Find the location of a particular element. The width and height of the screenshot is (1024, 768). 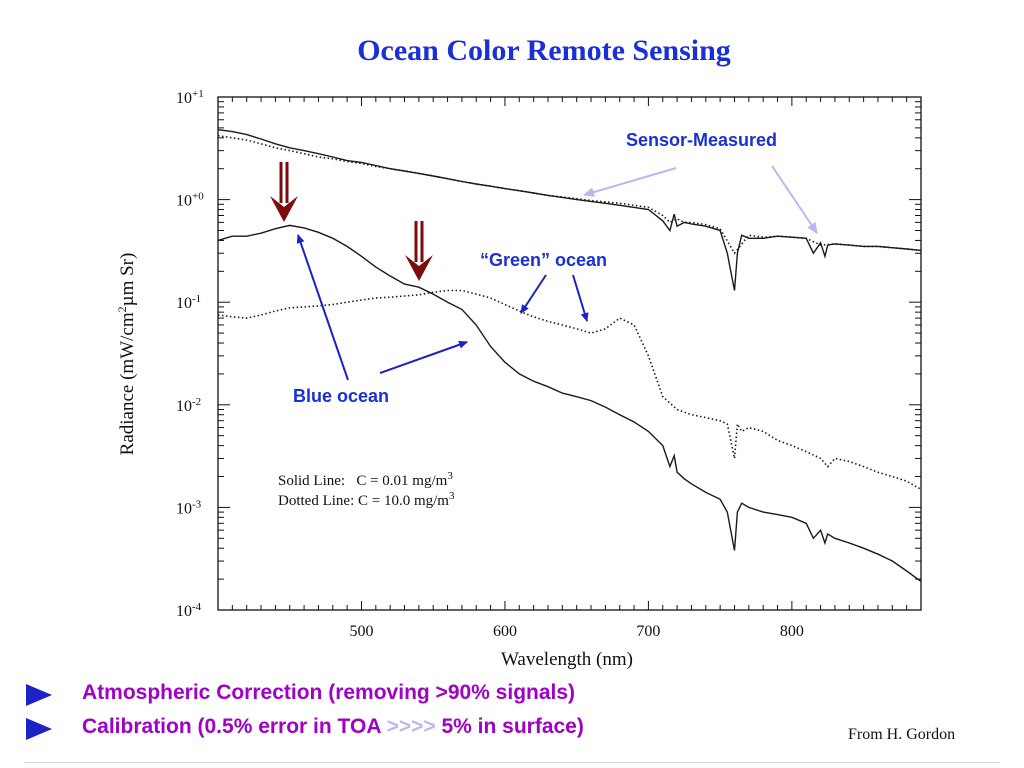

y-tick-label: 10⁻¹ is located at coordinates (188, 302).